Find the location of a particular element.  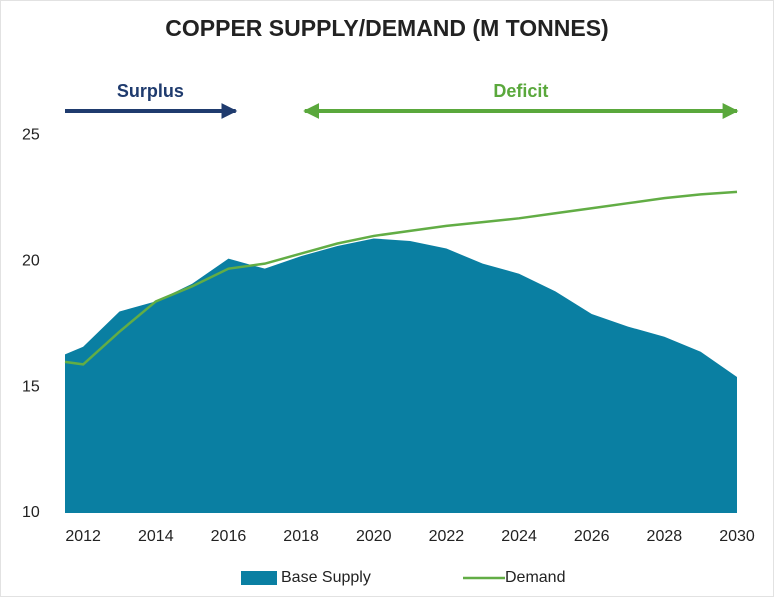

legend-swatch is located at coordinates (259, 578).